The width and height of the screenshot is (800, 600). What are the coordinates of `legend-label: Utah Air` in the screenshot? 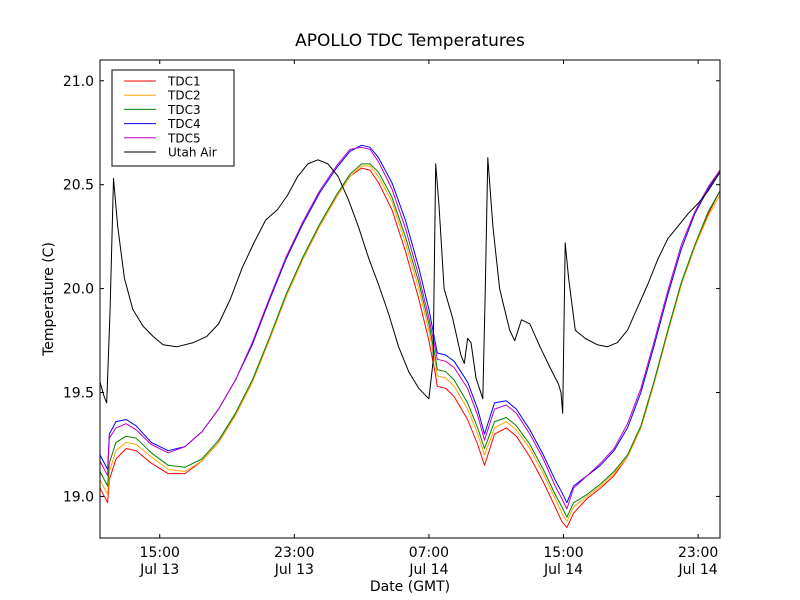 It's located at (192, 153).